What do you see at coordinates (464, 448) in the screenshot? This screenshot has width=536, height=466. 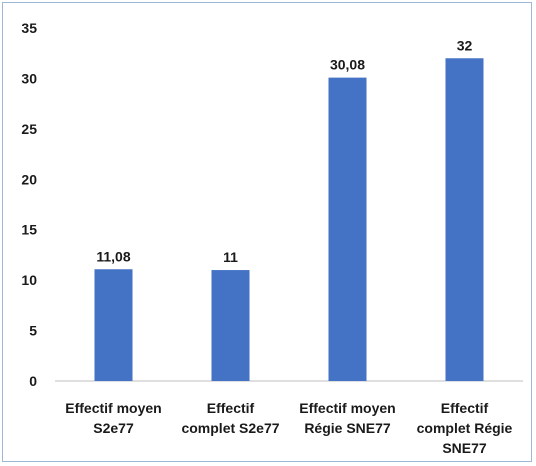 I see `category-label-line: SNE77` at bounding box center [464, 448].